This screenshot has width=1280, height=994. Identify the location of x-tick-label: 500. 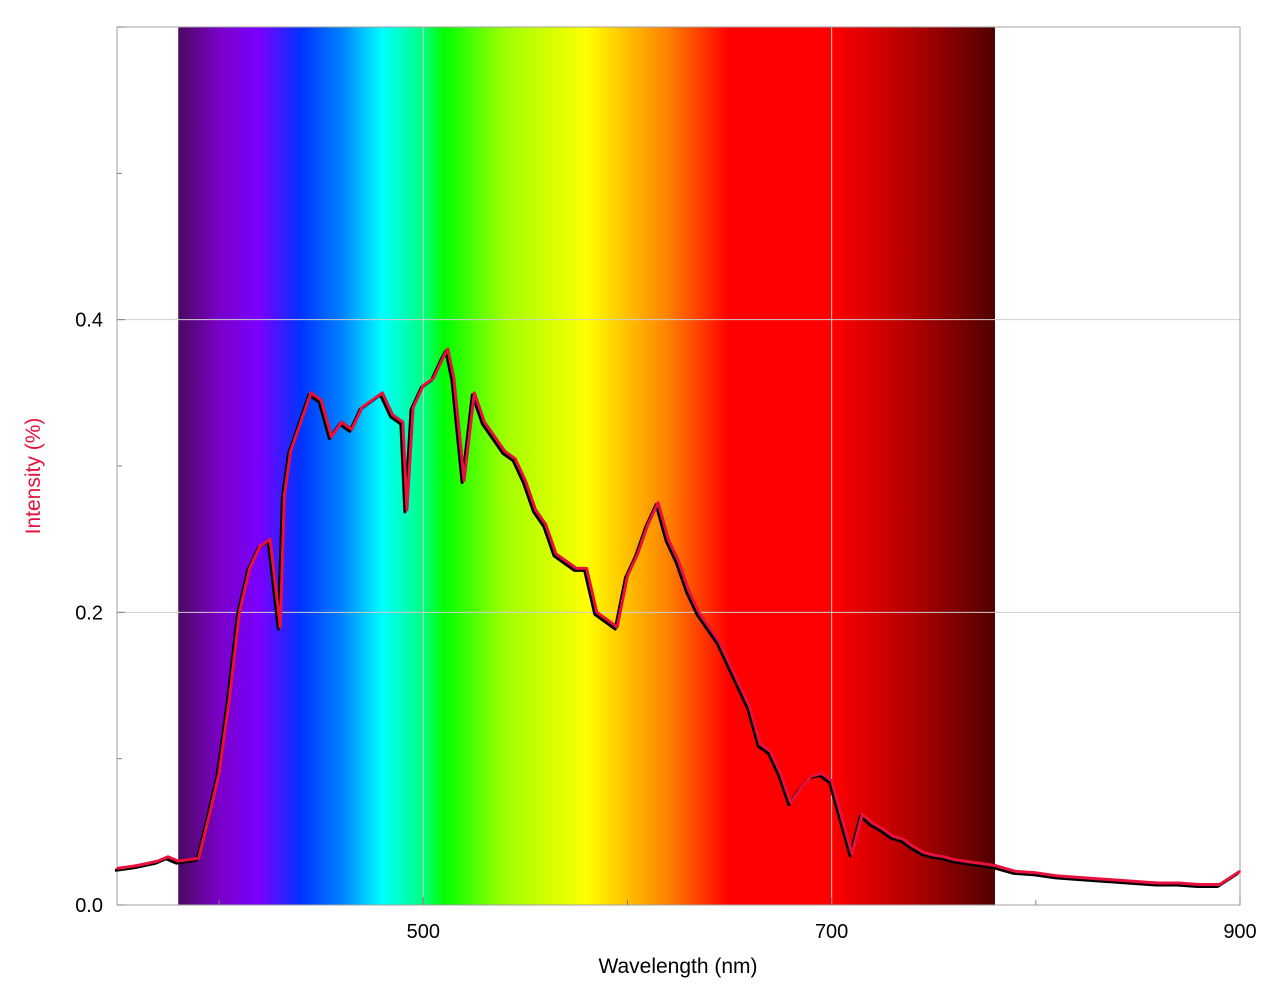
(423, 932).